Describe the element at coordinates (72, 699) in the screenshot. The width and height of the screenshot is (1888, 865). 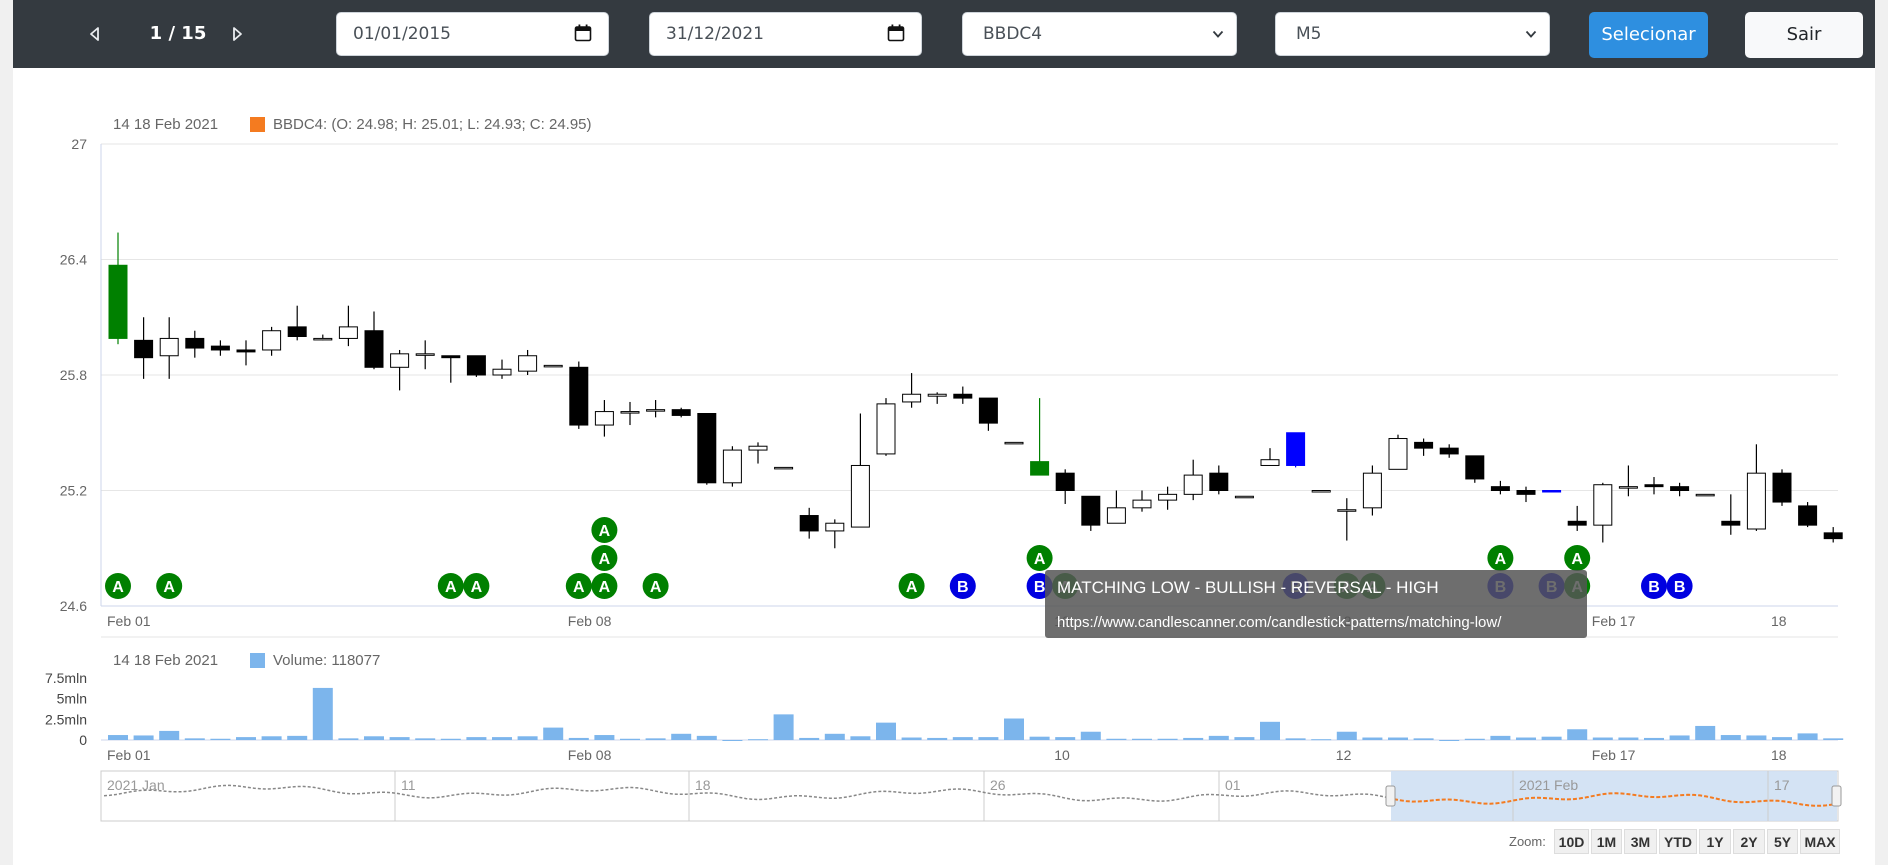
I see `volume-tick-label: 5mln` at that location.